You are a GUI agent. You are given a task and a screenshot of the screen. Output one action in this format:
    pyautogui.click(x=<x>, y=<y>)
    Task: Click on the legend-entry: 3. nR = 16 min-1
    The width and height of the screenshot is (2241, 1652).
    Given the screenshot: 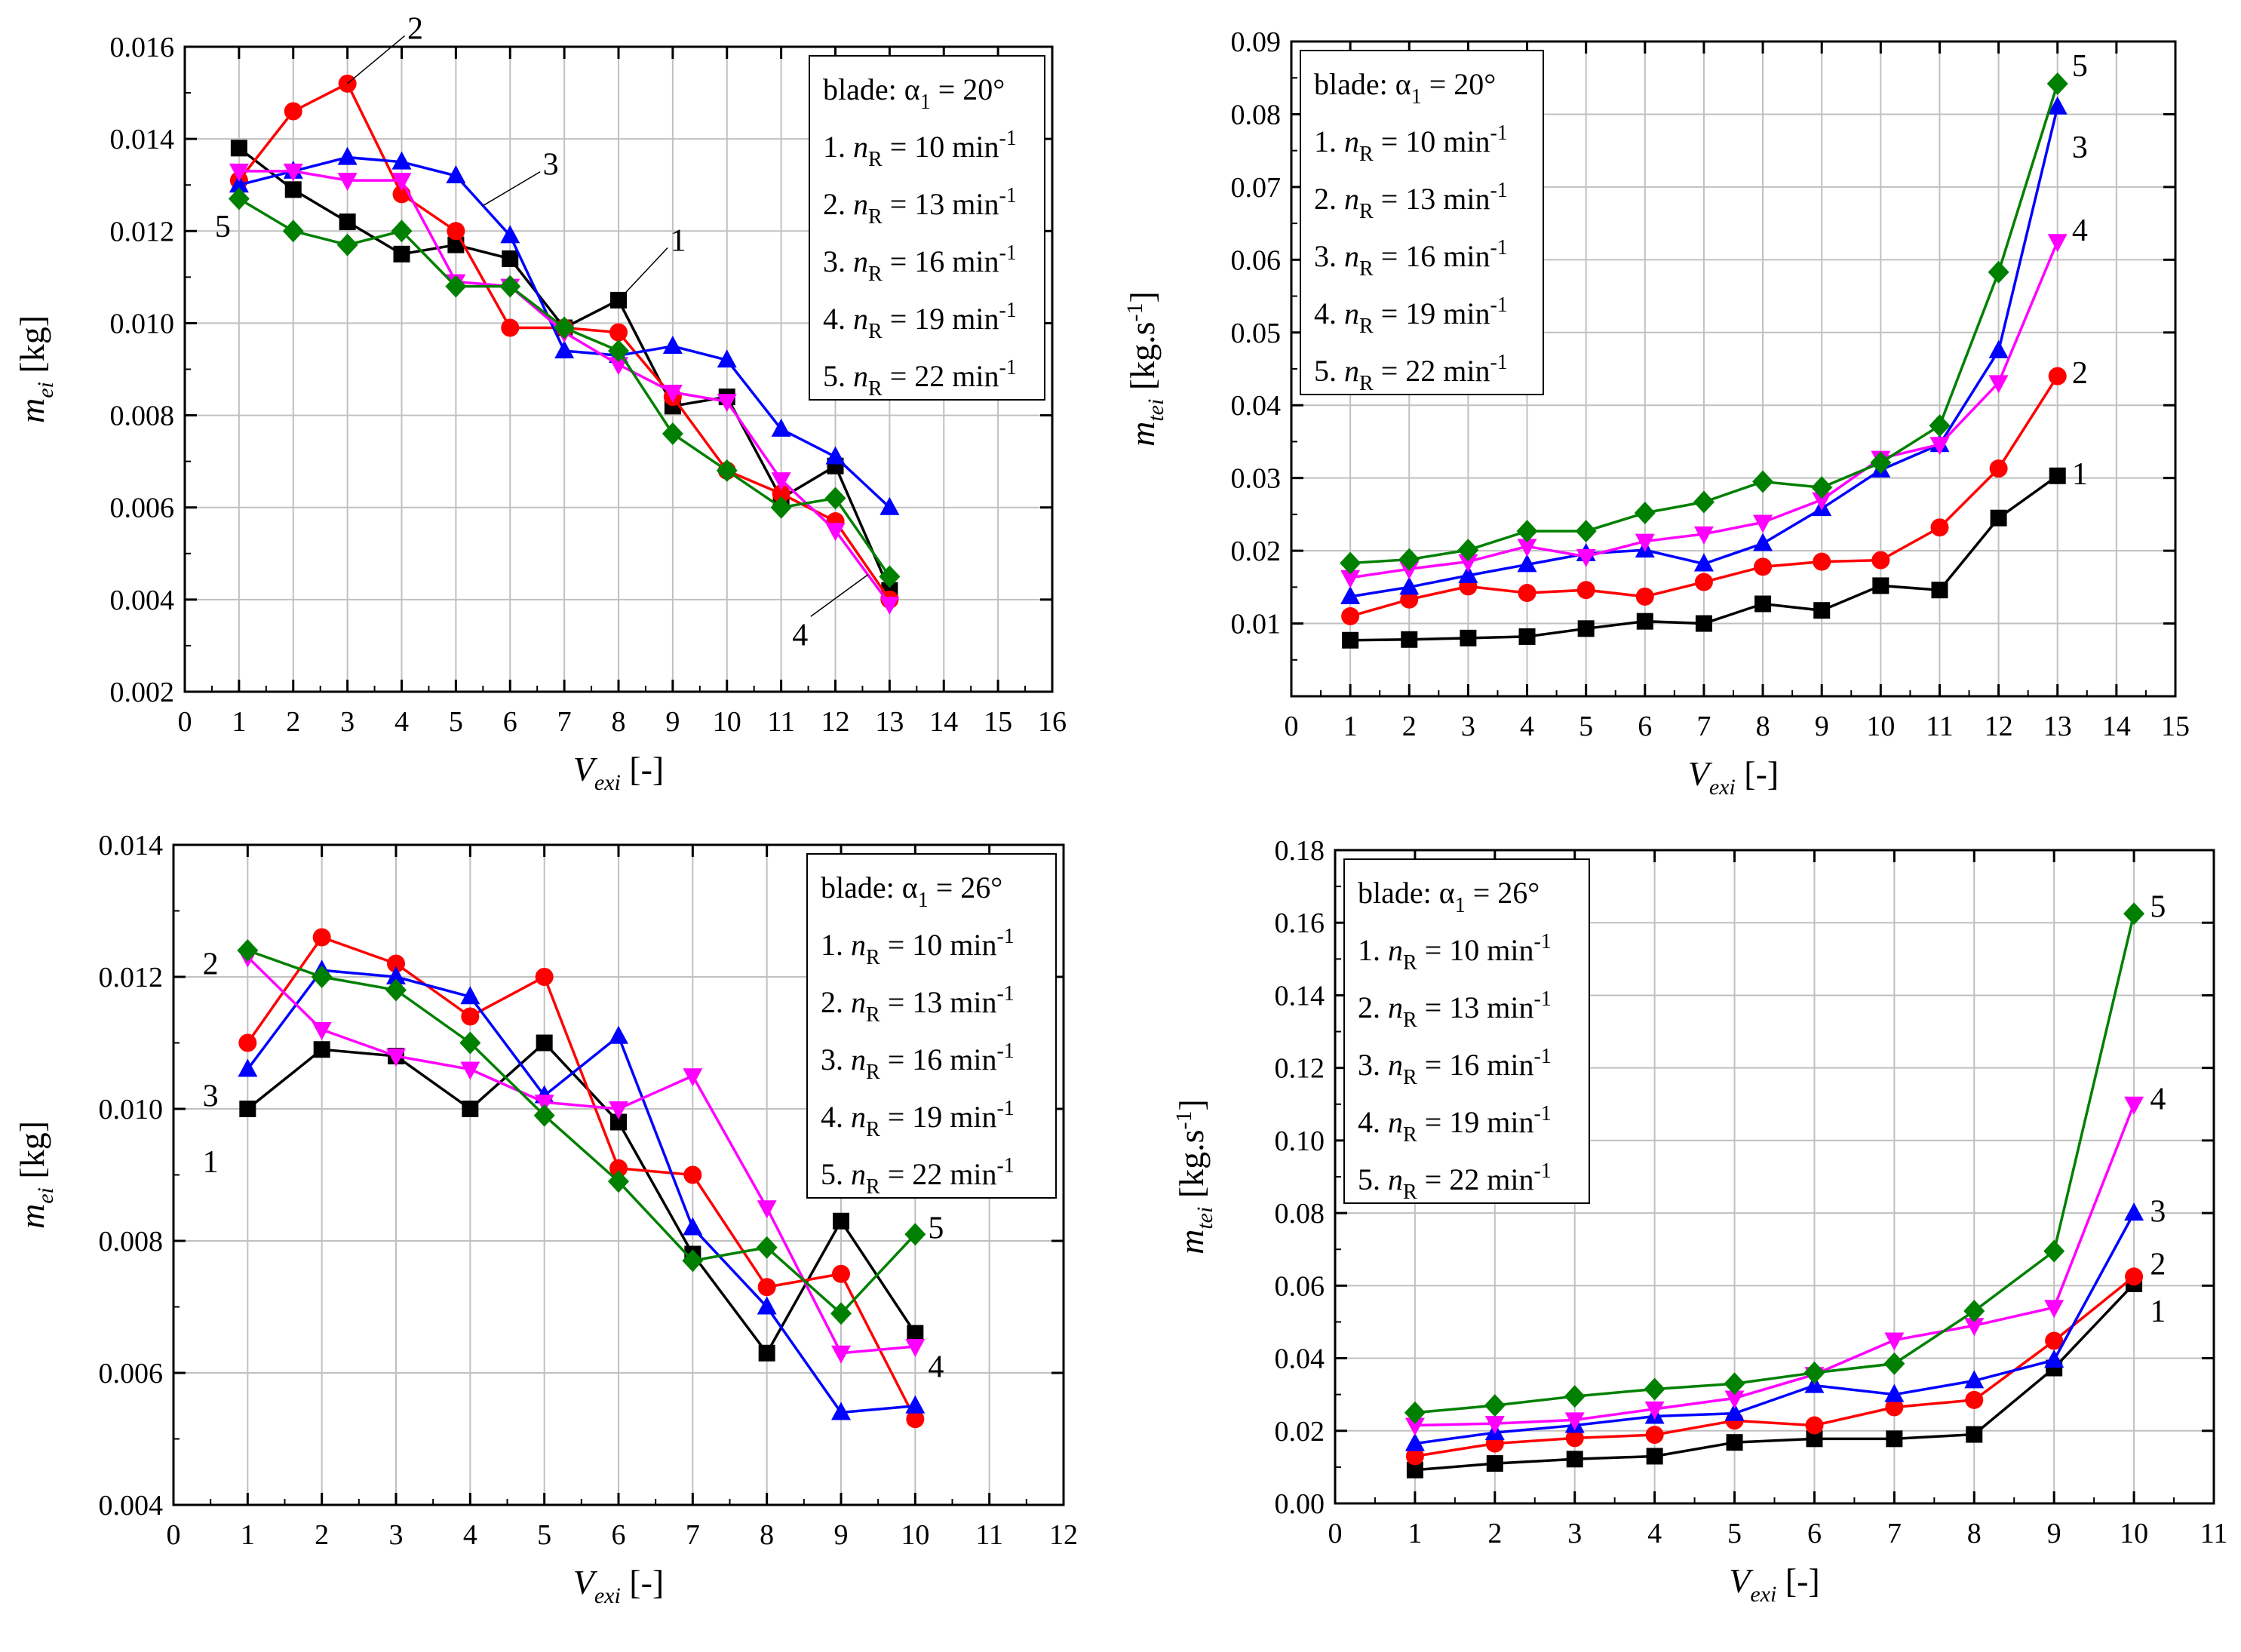 What is the action you would take?
    pyautogui.click(x=920, y=263)
    